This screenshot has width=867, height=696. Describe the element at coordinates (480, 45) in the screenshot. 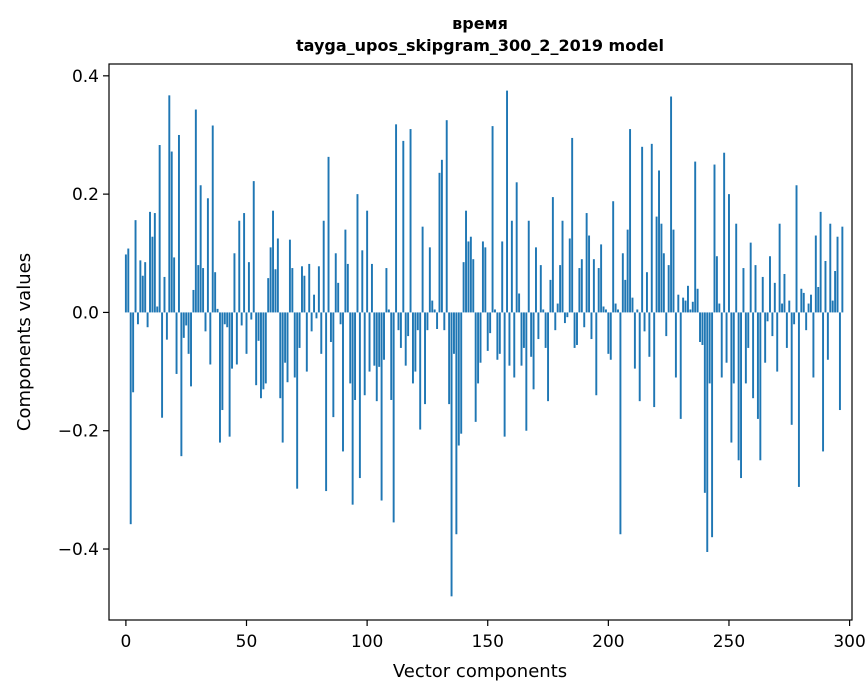

I see `chart-title-line2: tayga_upos_skipgram_300_2_2019 model` at that location.